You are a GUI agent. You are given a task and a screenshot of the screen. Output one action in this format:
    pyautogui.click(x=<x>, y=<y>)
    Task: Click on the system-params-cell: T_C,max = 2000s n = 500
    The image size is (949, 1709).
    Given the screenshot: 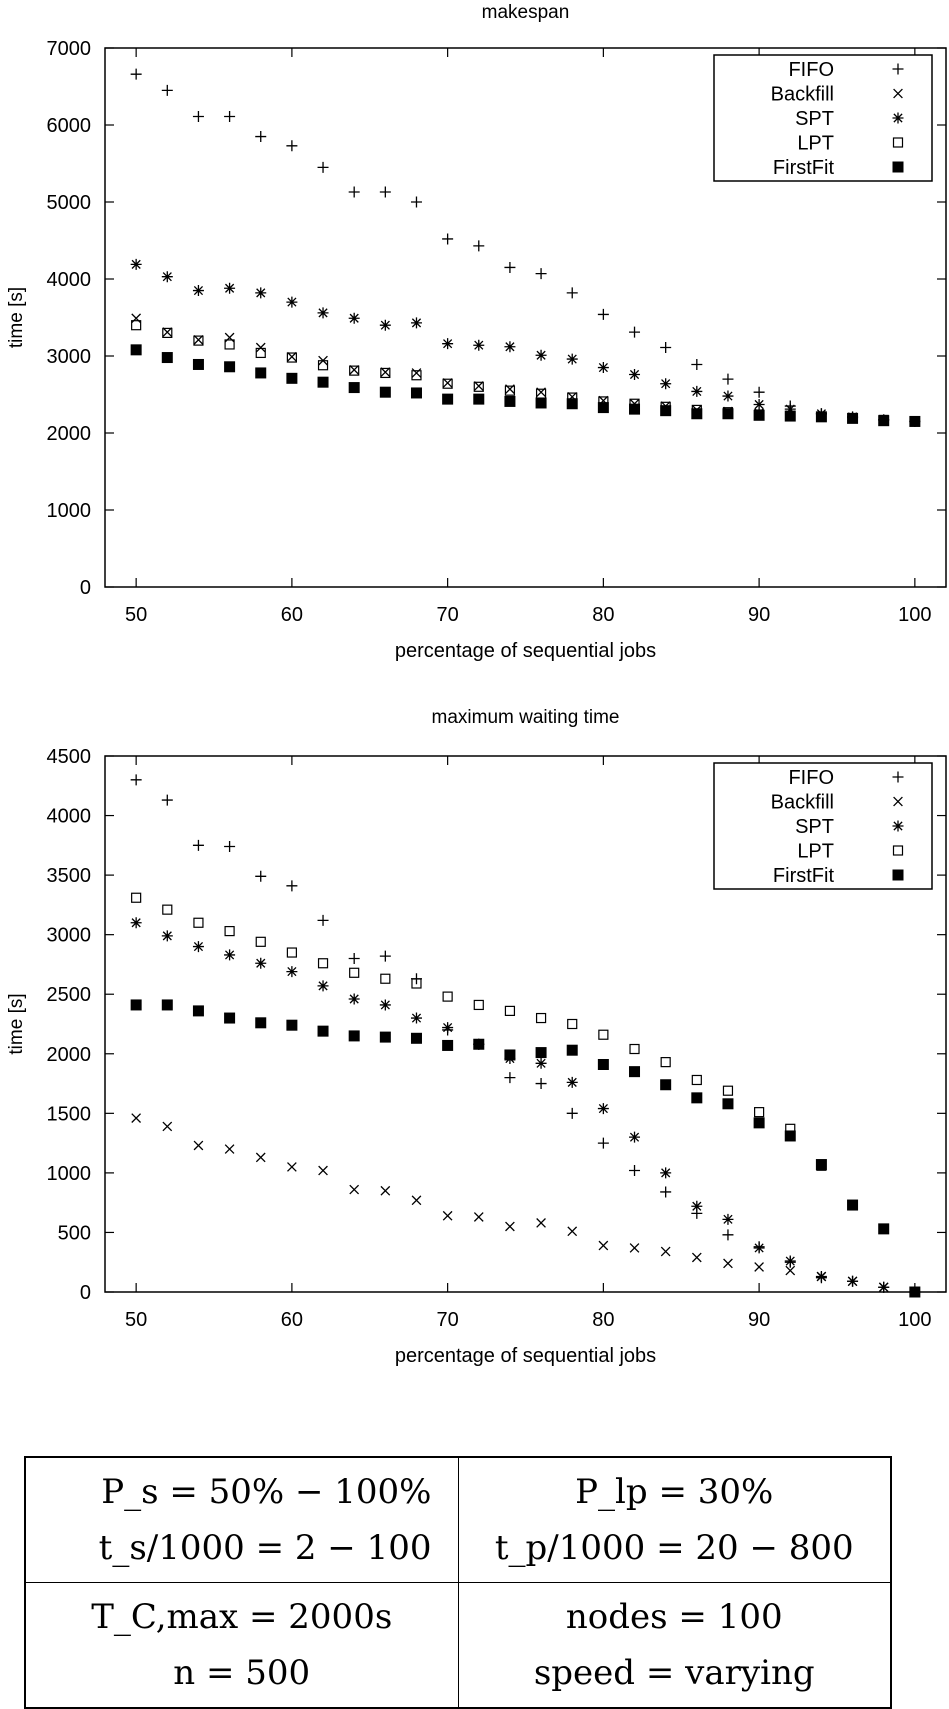 What is the action you would take?
    pyautogui.click(x=241, y=1645)
    